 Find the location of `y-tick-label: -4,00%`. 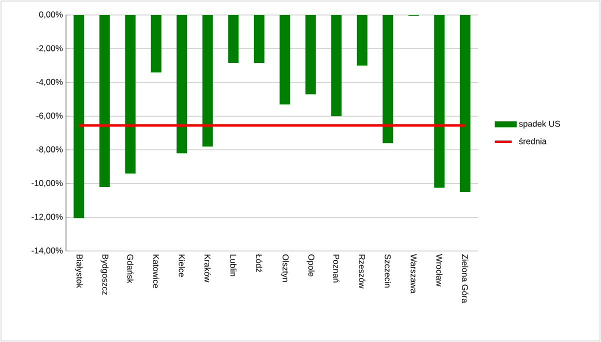

y-tick-label: -4,00% is located at coordinates (49, 82).